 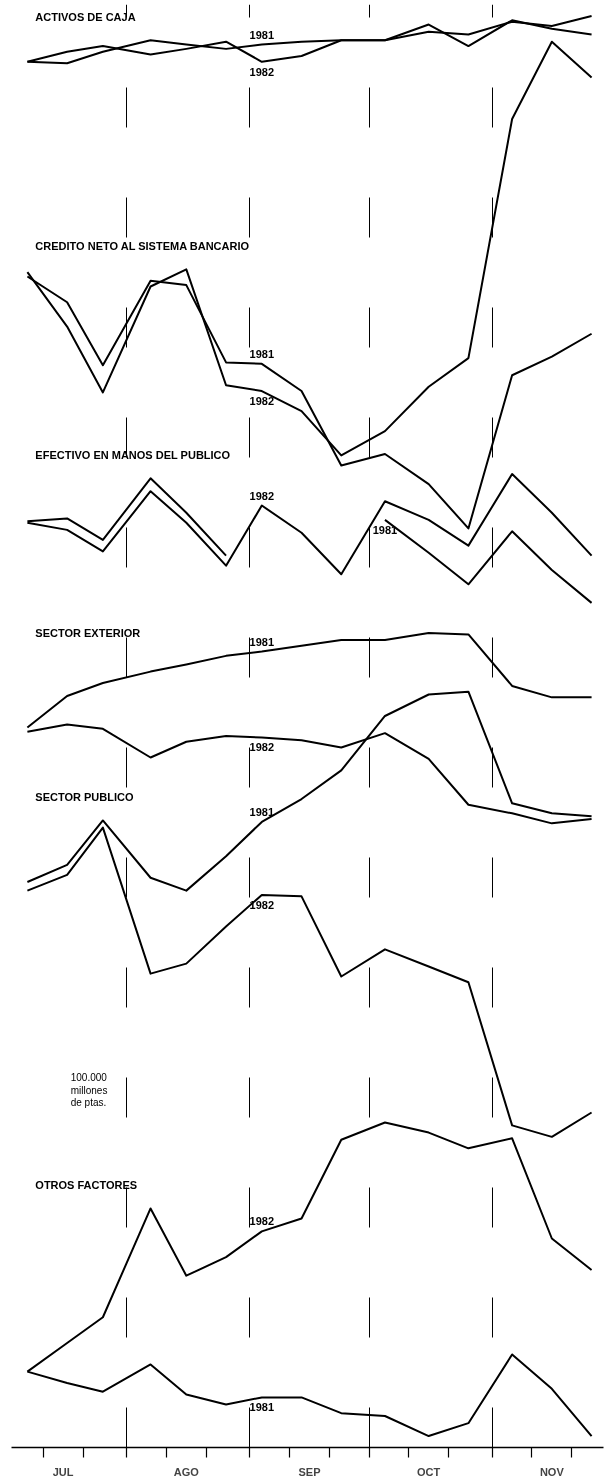 I want to click on x-tick-label: OCT, so click(x=429, y=1471).